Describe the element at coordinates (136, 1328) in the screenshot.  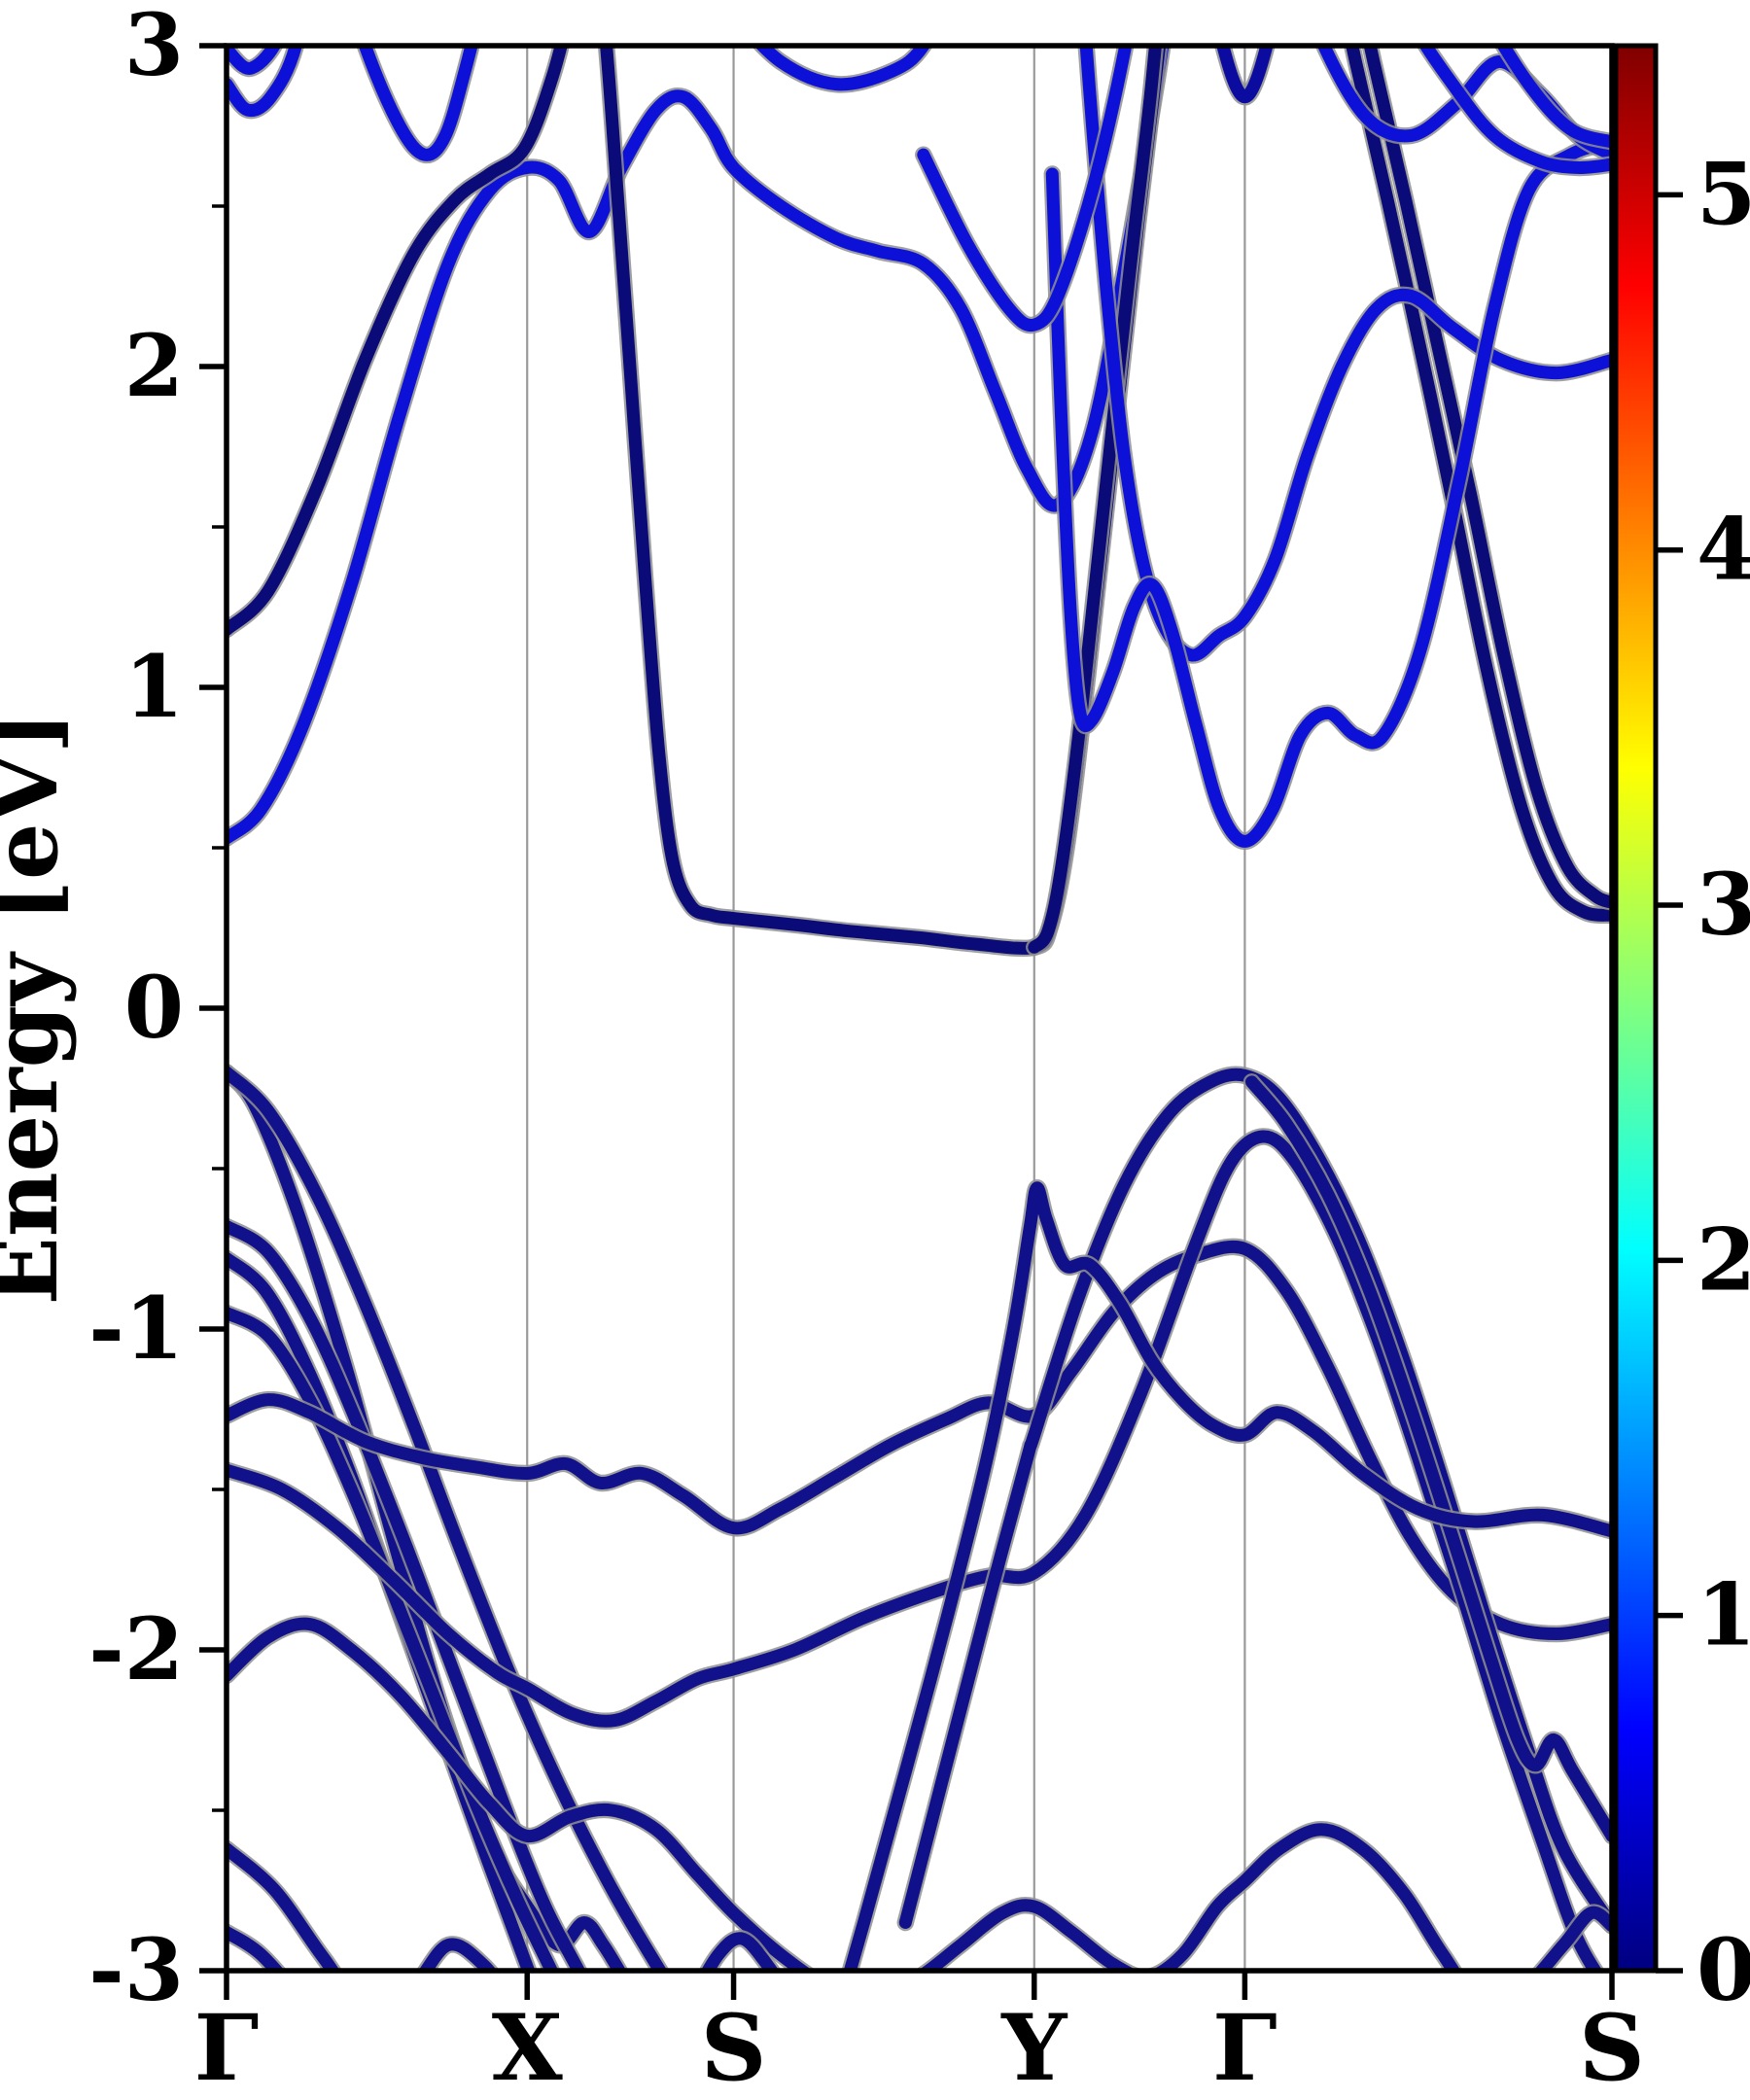
I see `y-tick-label: -1` at that location.